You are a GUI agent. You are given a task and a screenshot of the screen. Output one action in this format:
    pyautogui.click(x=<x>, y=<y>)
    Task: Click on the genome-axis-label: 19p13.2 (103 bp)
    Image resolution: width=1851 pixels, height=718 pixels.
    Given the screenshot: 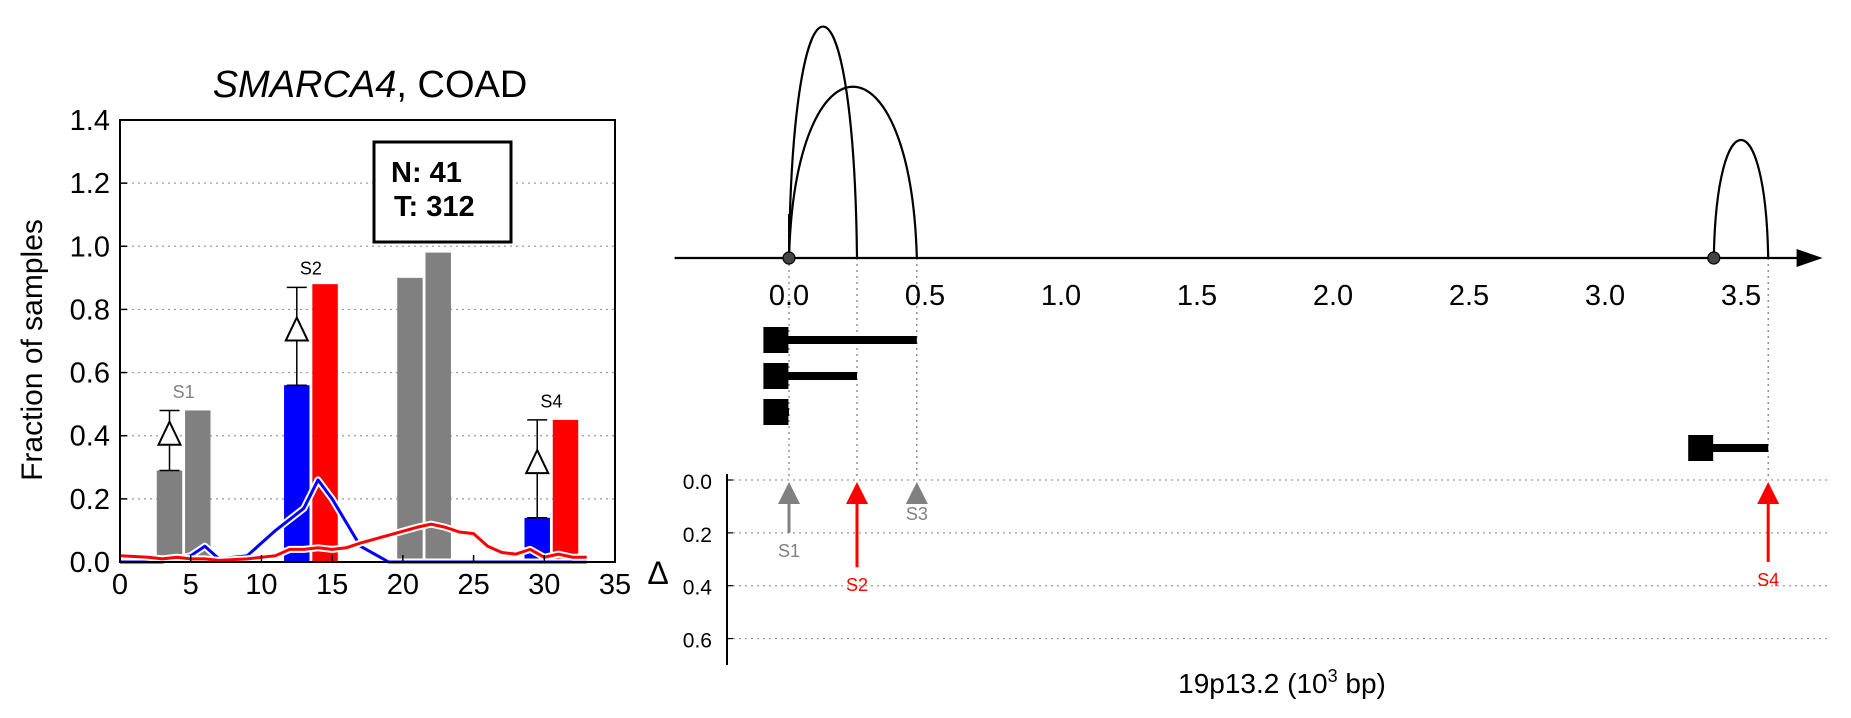 What is the action you would take?
    pyautogui.click(x=1282, y=682)
    